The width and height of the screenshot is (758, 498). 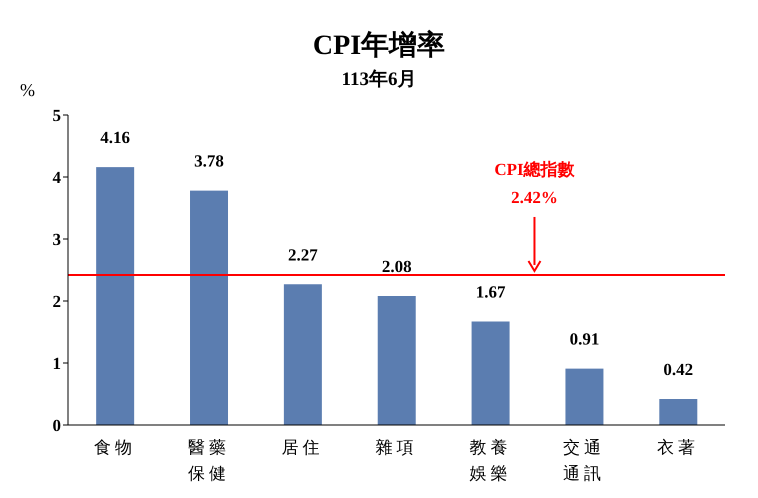 What do you see at coordinates (57, 178) in the screenshot?
I see `y-tick-label: 4` at bounding box center [57, 178].